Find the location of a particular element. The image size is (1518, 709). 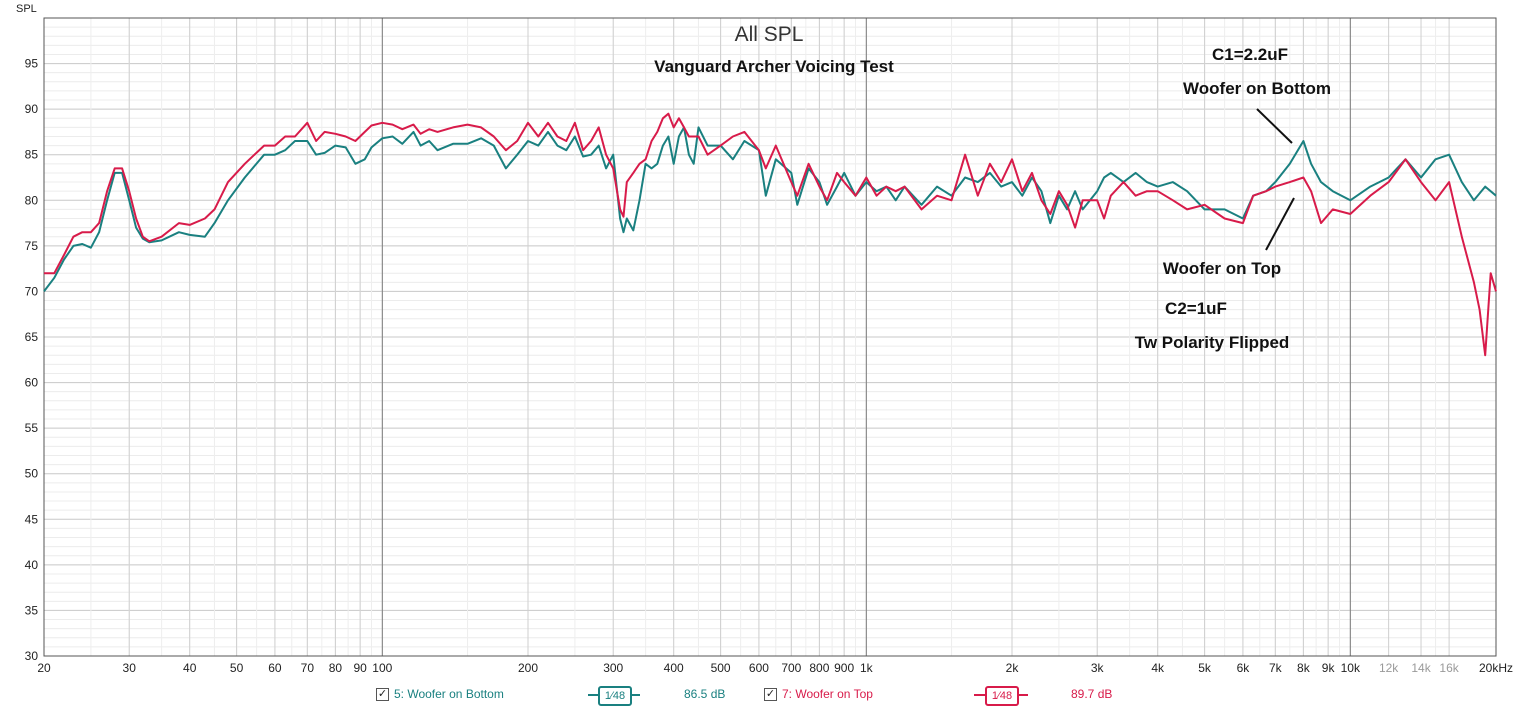

x-tick-label: 60 is located at coordinates (275, 668).